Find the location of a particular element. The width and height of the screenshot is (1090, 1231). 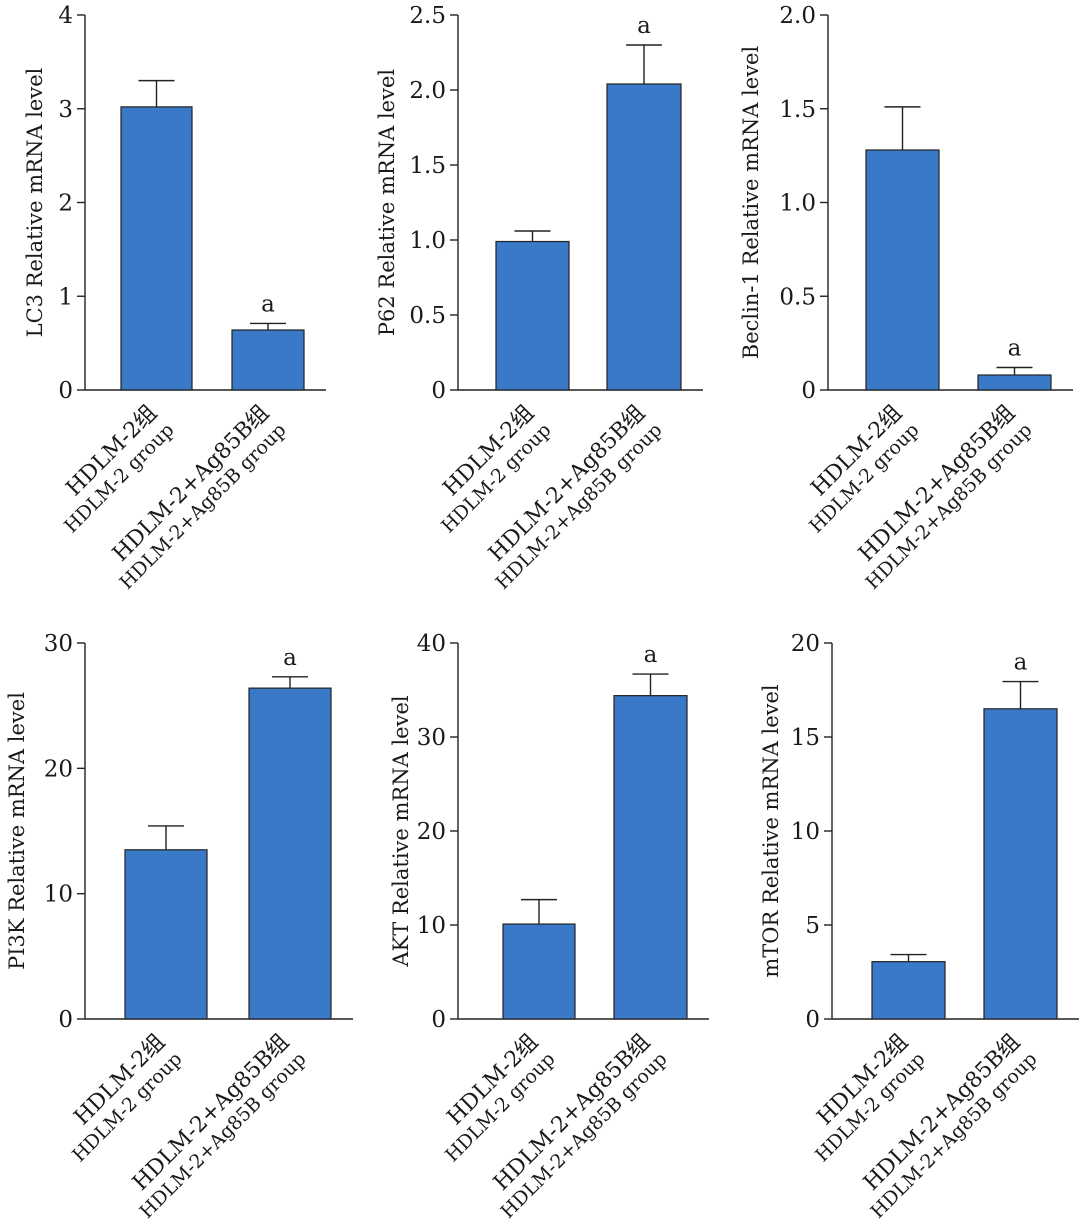

y-tick-label: 5 is located at coordinates (812, 926).